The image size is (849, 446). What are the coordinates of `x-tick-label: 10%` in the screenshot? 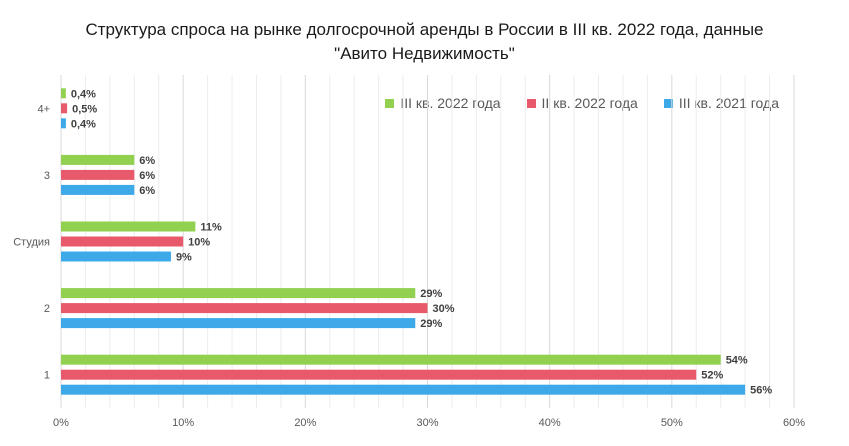 It's located at (183, 423).